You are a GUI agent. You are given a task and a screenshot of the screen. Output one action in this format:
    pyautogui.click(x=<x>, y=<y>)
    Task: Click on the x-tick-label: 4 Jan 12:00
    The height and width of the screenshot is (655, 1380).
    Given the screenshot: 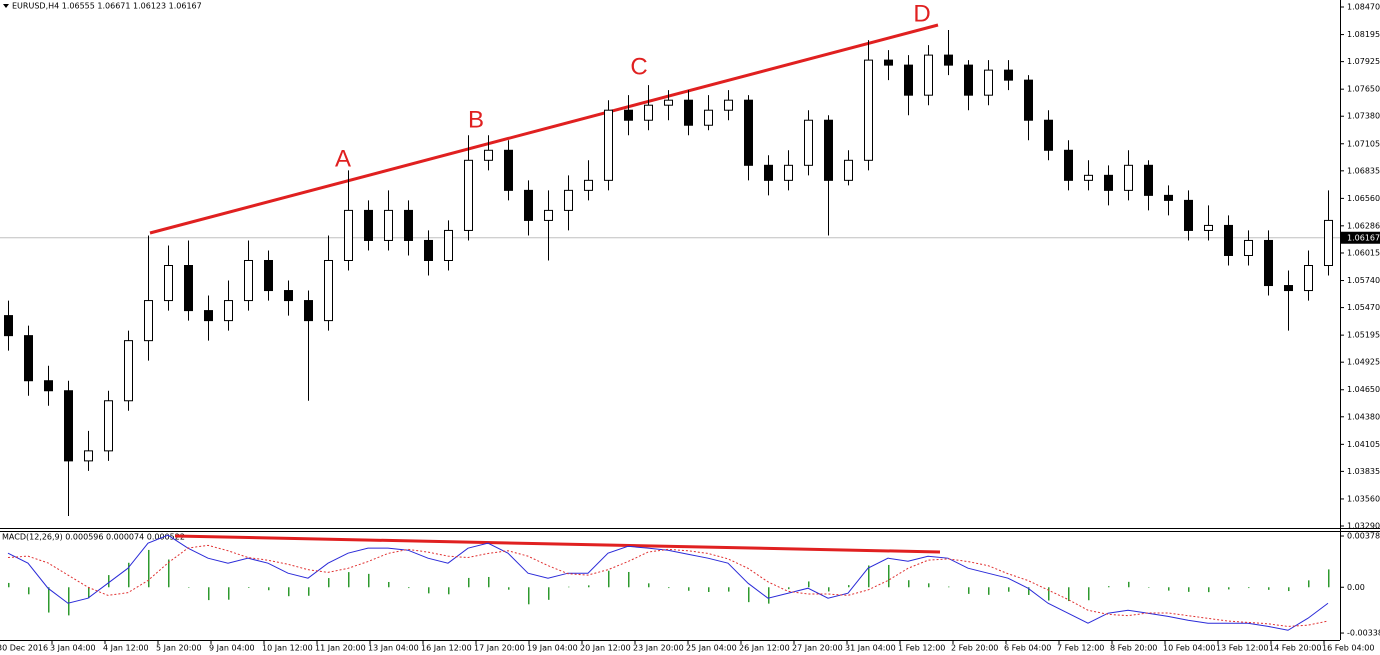 What is the action you would take?
    pyautogui.click(x=126, y=648)
    